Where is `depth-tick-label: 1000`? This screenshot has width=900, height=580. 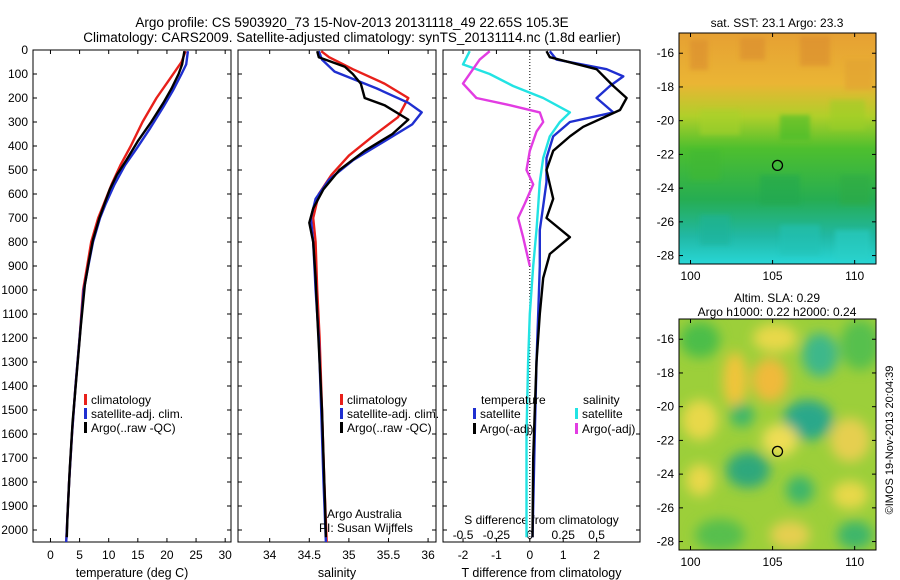
depth-tick-label: 1000 is located at coordinates (14, 290).